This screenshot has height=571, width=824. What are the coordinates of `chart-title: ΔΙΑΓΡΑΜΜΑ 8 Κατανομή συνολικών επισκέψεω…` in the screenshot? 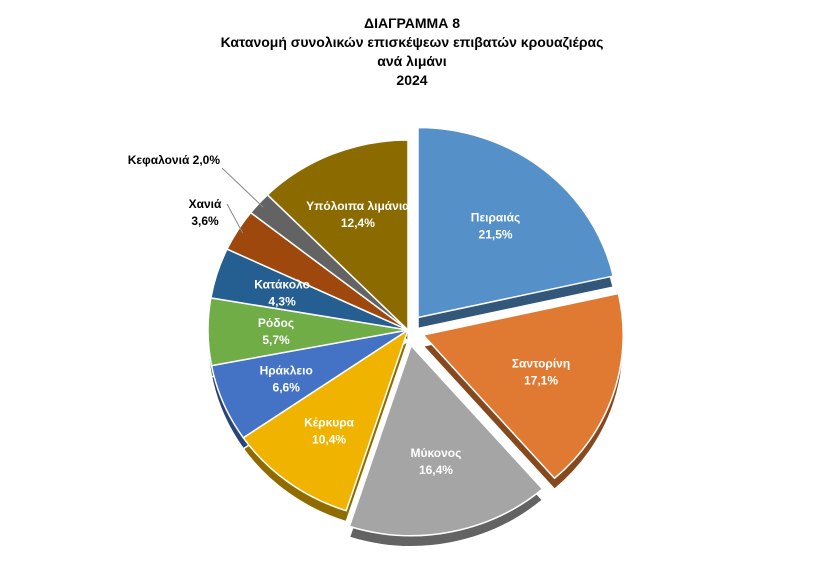 It's located at (412, 52).